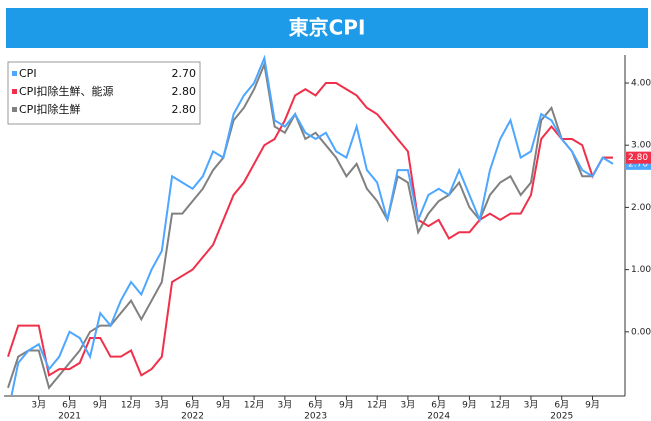 This screenshot has height=421, width=651. What do you see at coordinates (641, 270) in the screenshot?
I see `y-tick-label: 1.00` at bounding box center [641, 270].